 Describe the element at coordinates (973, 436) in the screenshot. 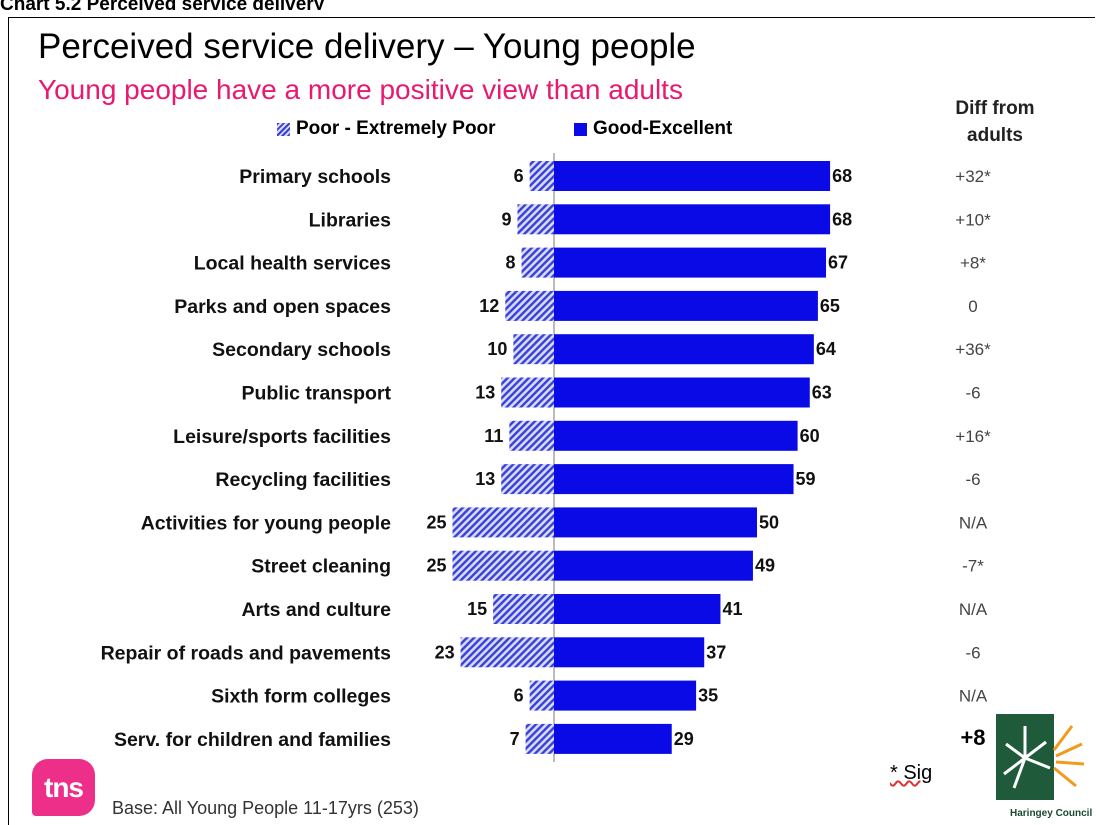

I see `diff-value-label: +16*` at that location.